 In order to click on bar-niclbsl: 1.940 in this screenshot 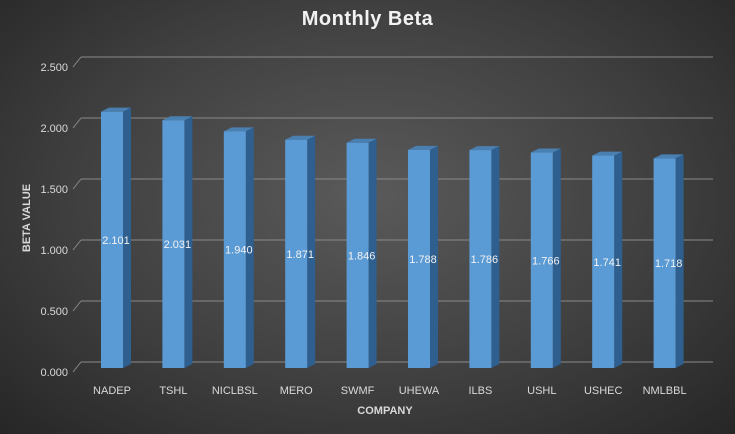, I will do `click(238, 247)`.